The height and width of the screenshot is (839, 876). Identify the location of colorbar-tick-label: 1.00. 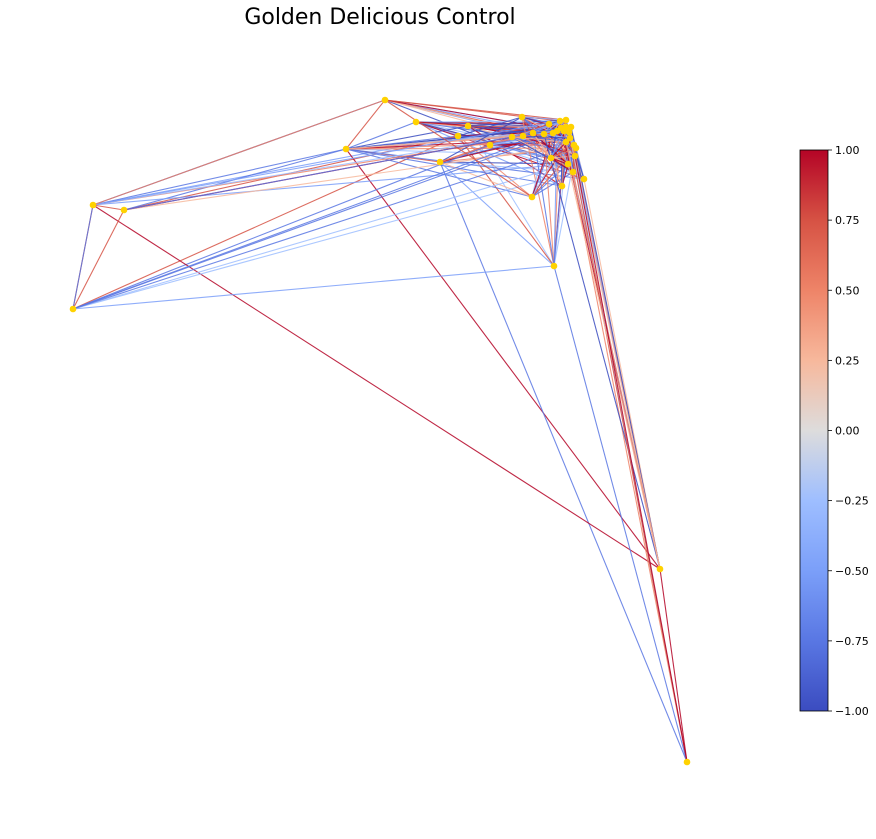
(847, 150).